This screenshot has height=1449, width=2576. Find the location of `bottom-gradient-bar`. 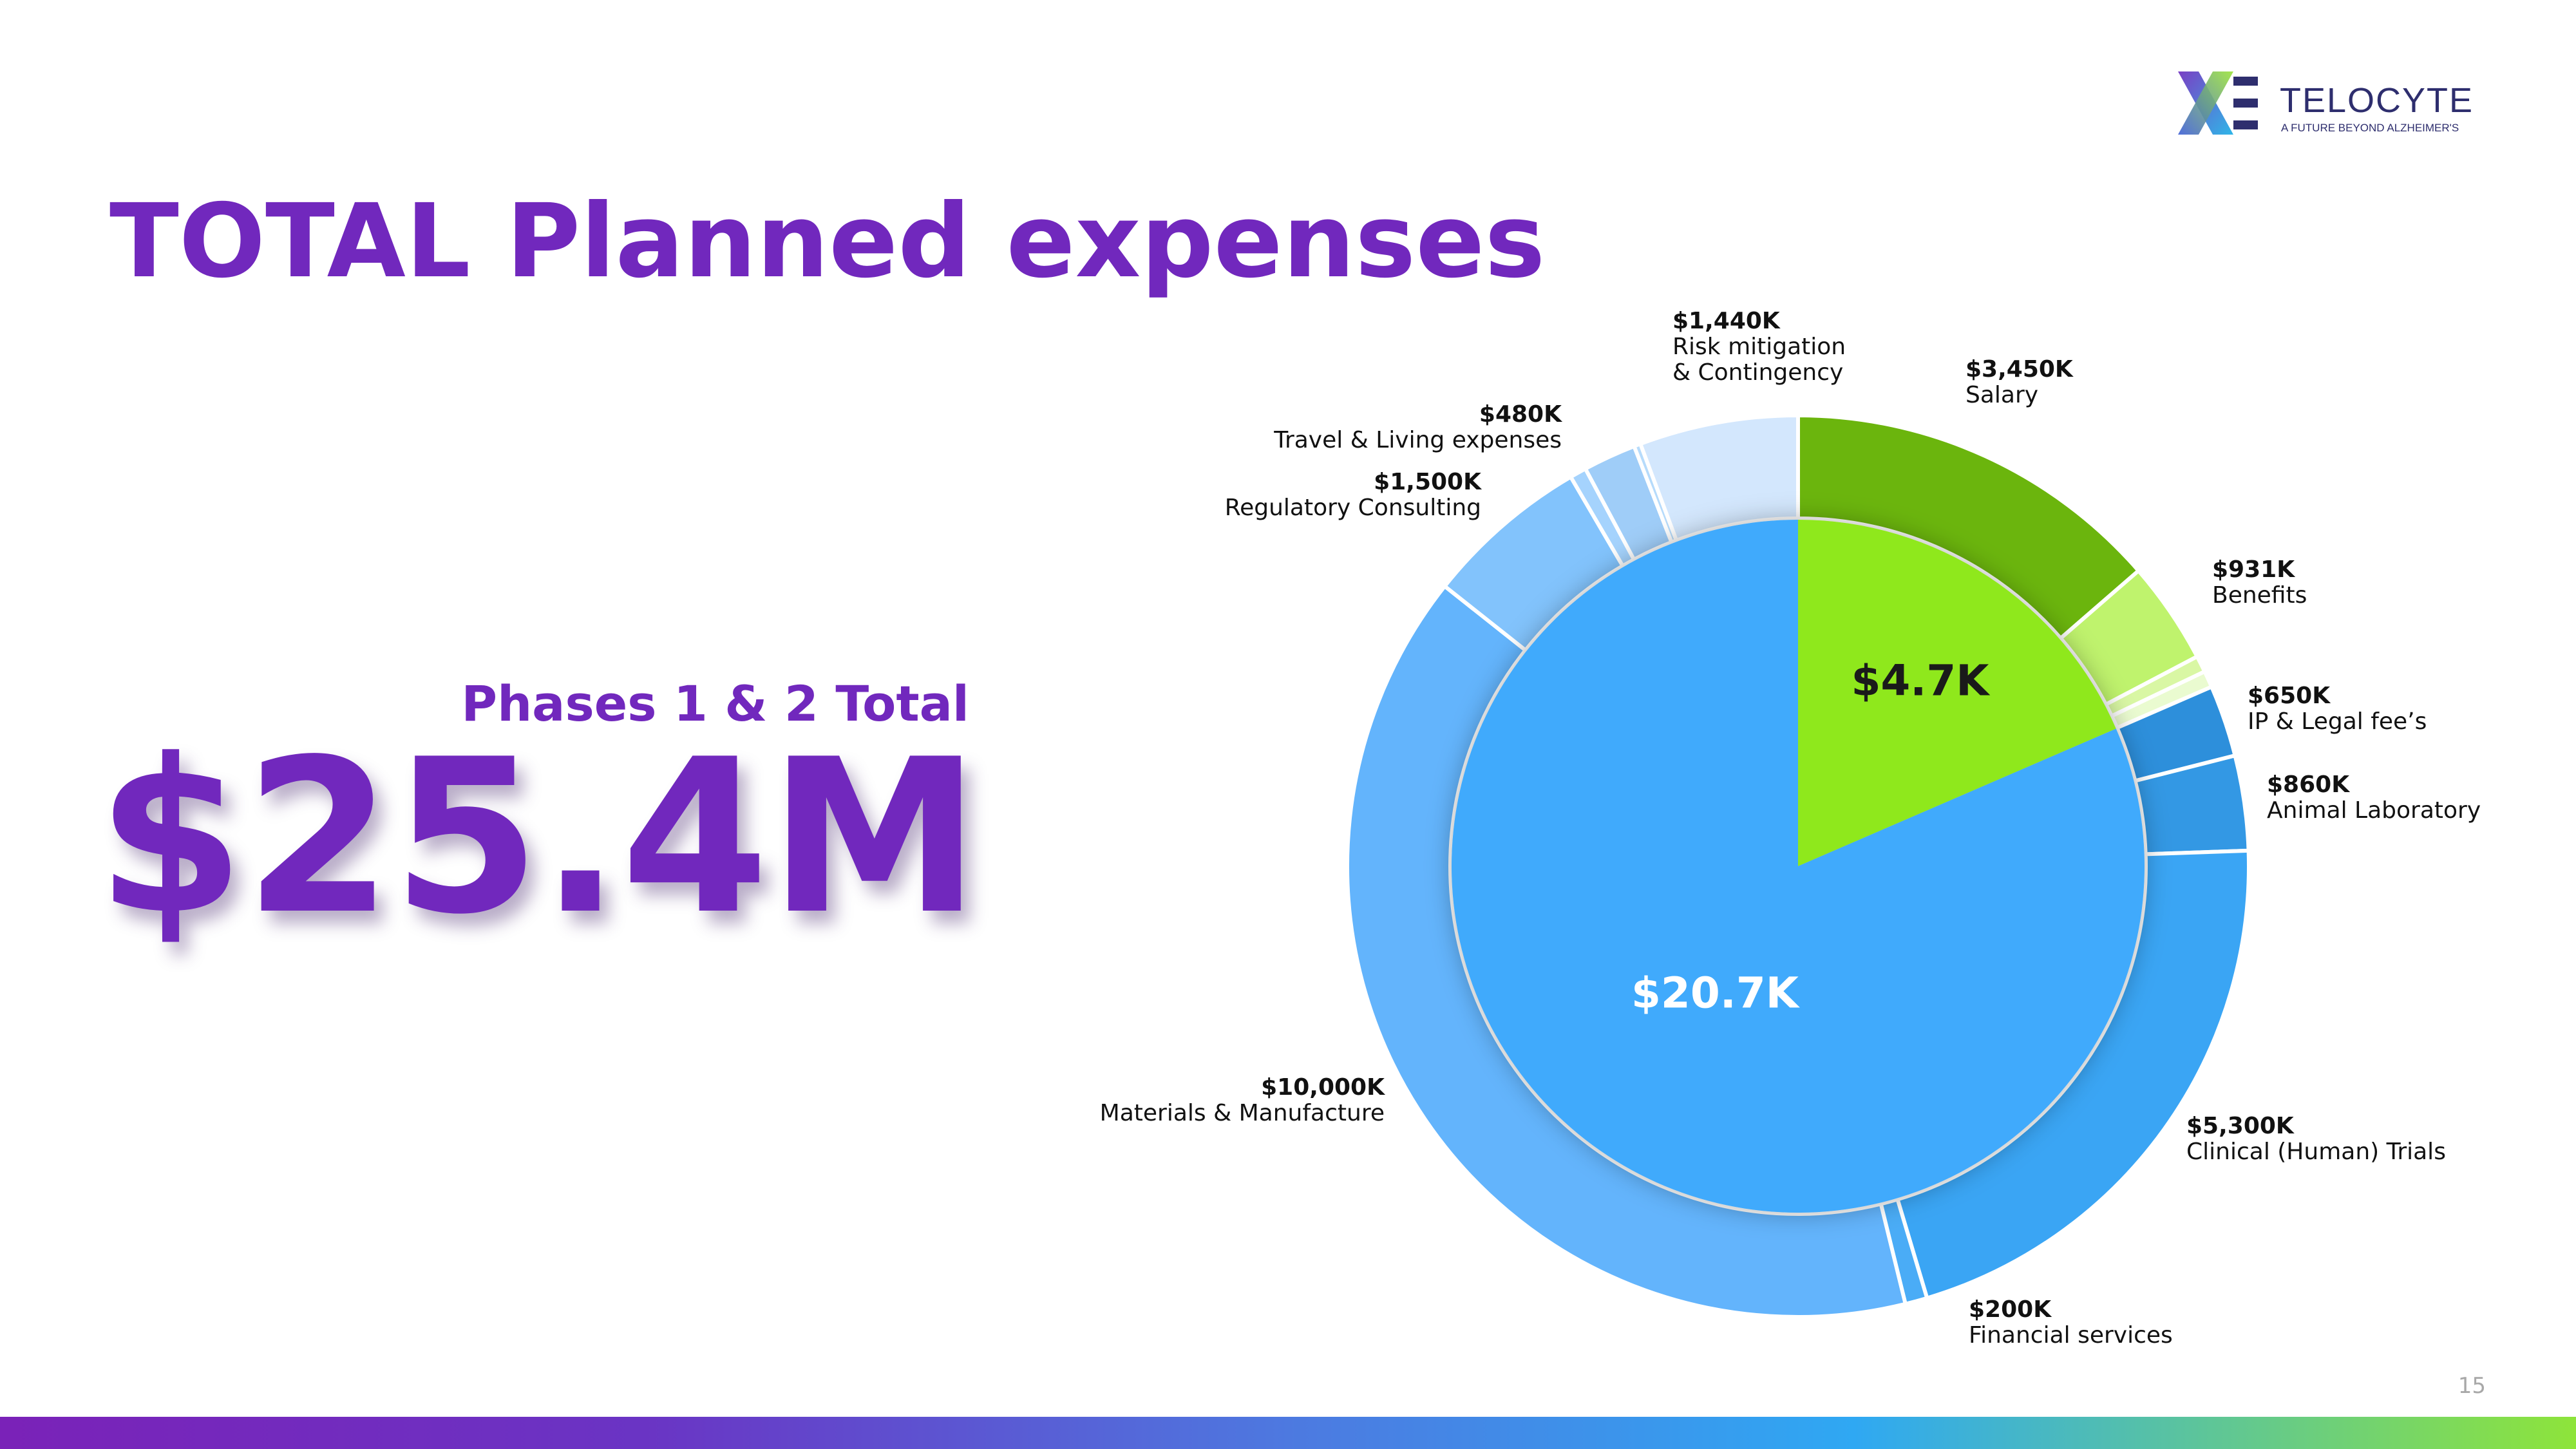

bottom-gradient-bar is located at coordinates (1288, 1433).